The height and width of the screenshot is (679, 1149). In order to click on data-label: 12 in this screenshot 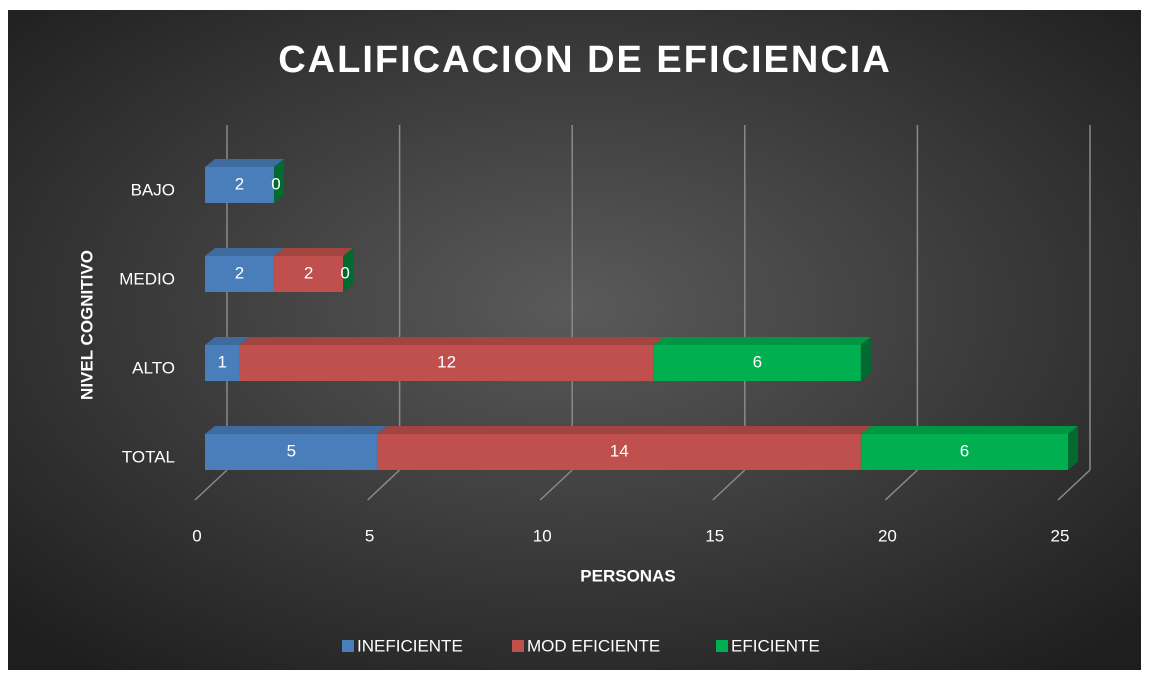, I will do `click(446, 361)`.